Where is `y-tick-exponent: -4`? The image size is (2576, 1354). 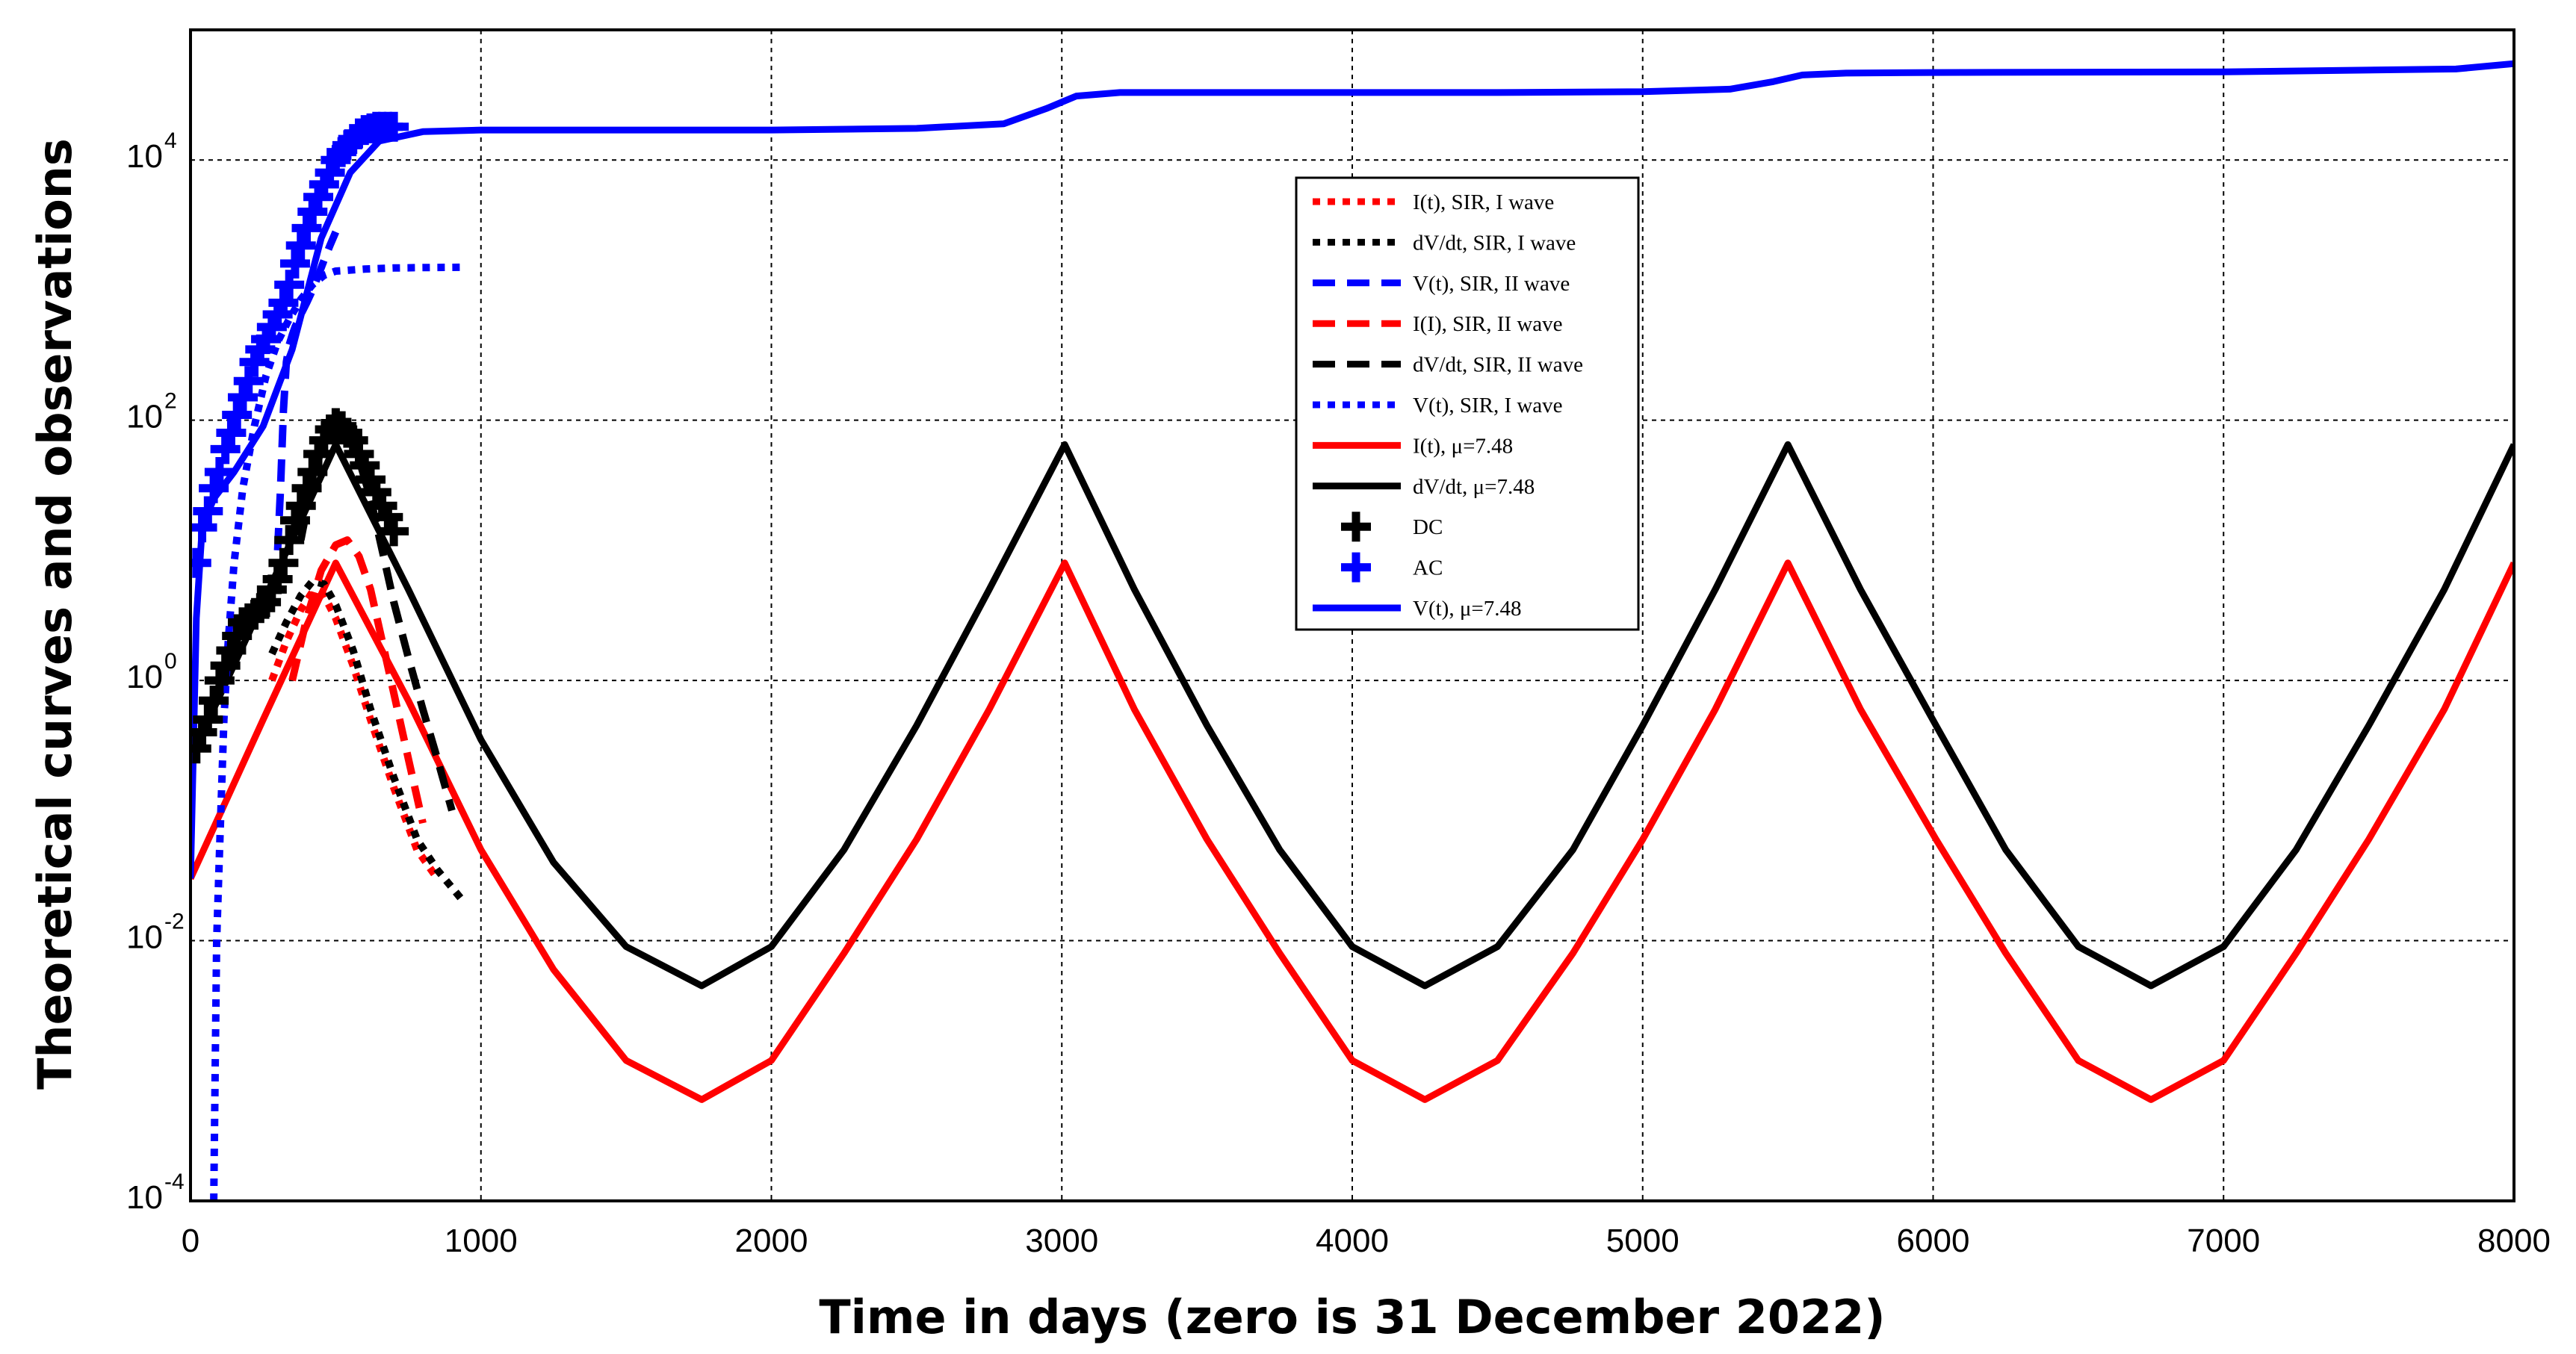
y-tick-exponent: -4 is located at coordinates (174, 1182).